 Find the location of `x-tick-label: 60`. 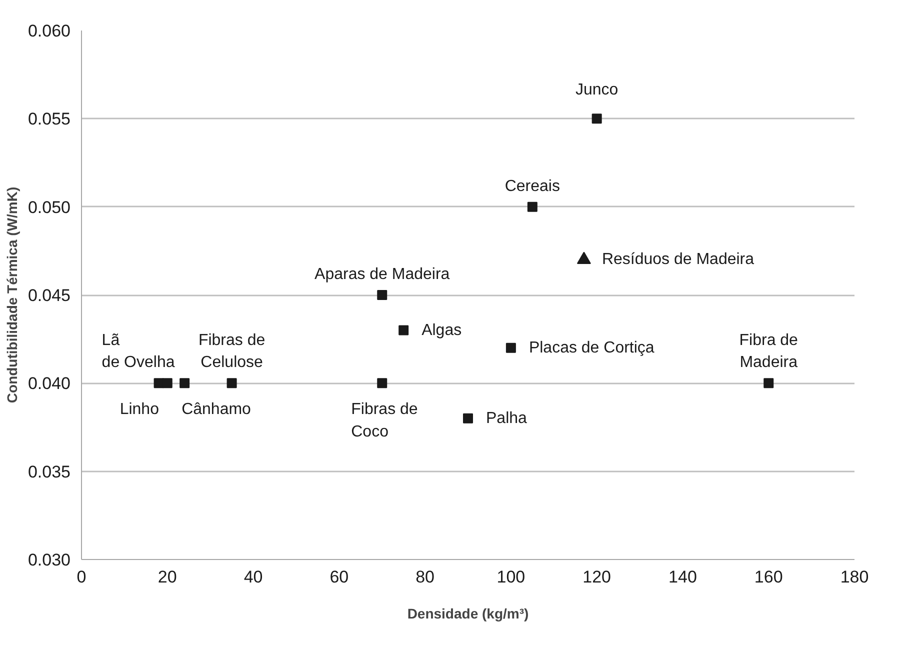

x-tick-label: 60 is located at coordinates (339, 577).